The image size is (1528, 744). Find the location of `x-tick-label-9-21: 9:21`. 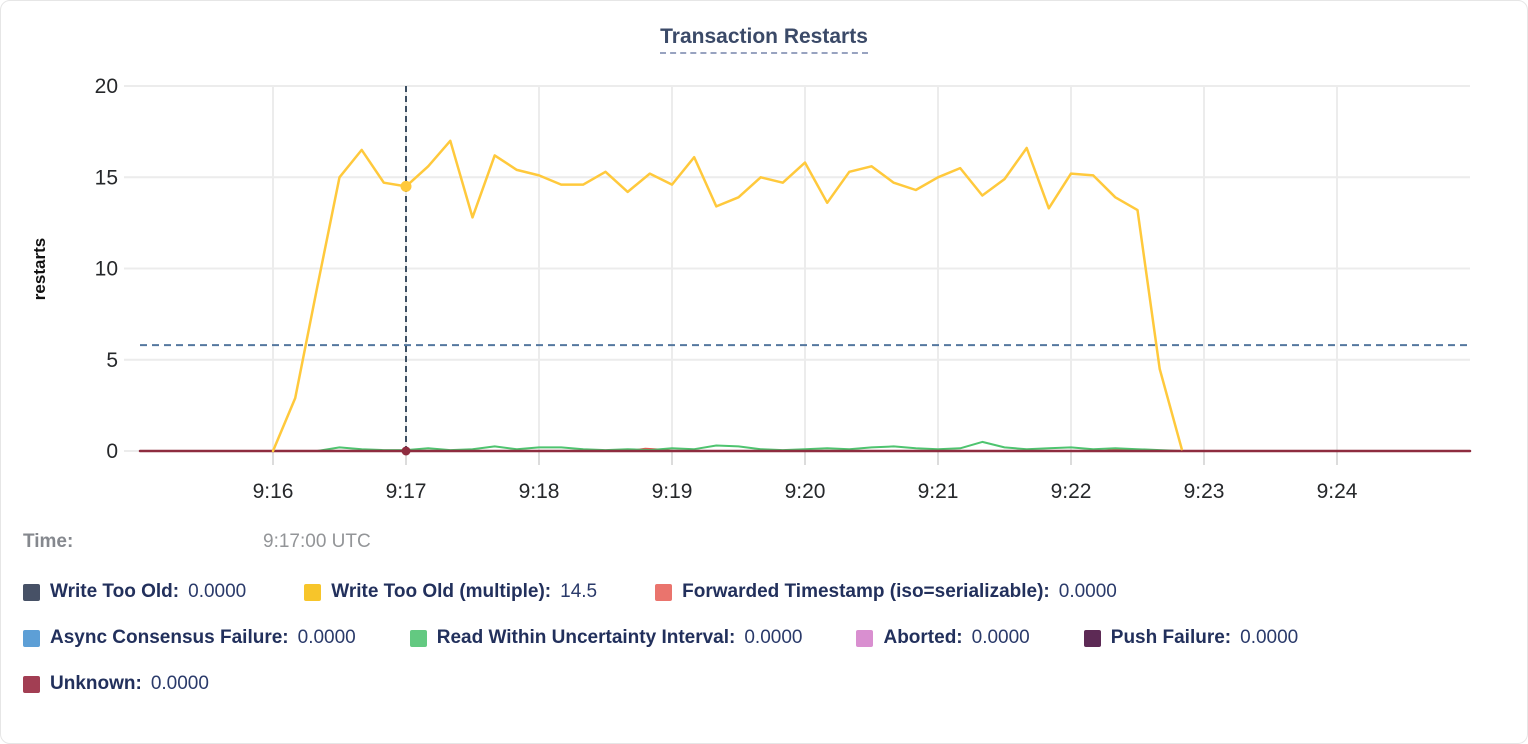

x-tick-label-9-21: 9:21 is located at coordinates (938, 491).